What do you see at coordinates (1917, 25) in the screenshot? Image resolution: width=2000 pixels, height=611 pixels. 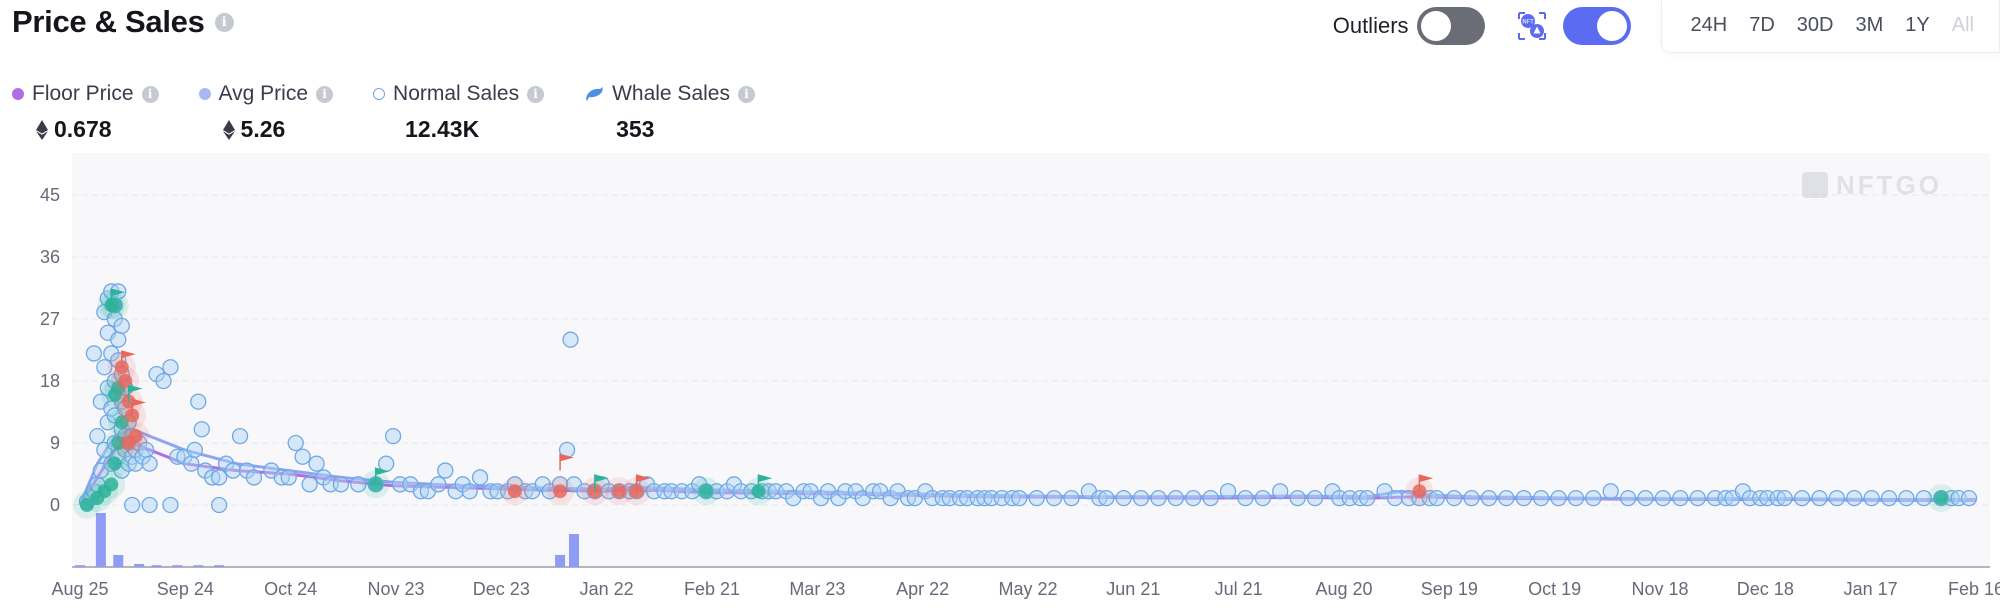 I see `range-button-1y: 1Y` at bounding box center [1917, 25].